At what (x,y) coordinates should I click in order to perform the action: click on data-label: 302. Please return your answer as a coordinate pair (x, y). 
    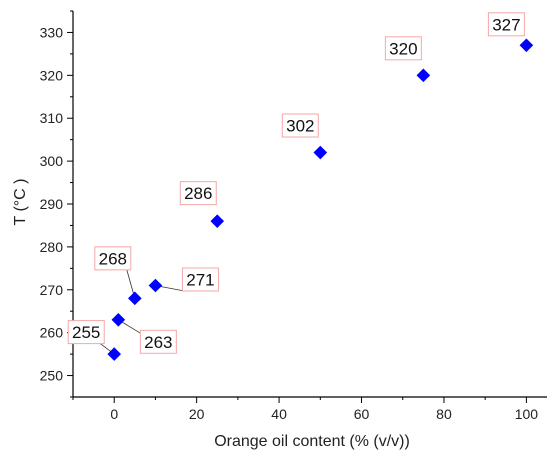
    Looking at the image, I should click on (300, 126).